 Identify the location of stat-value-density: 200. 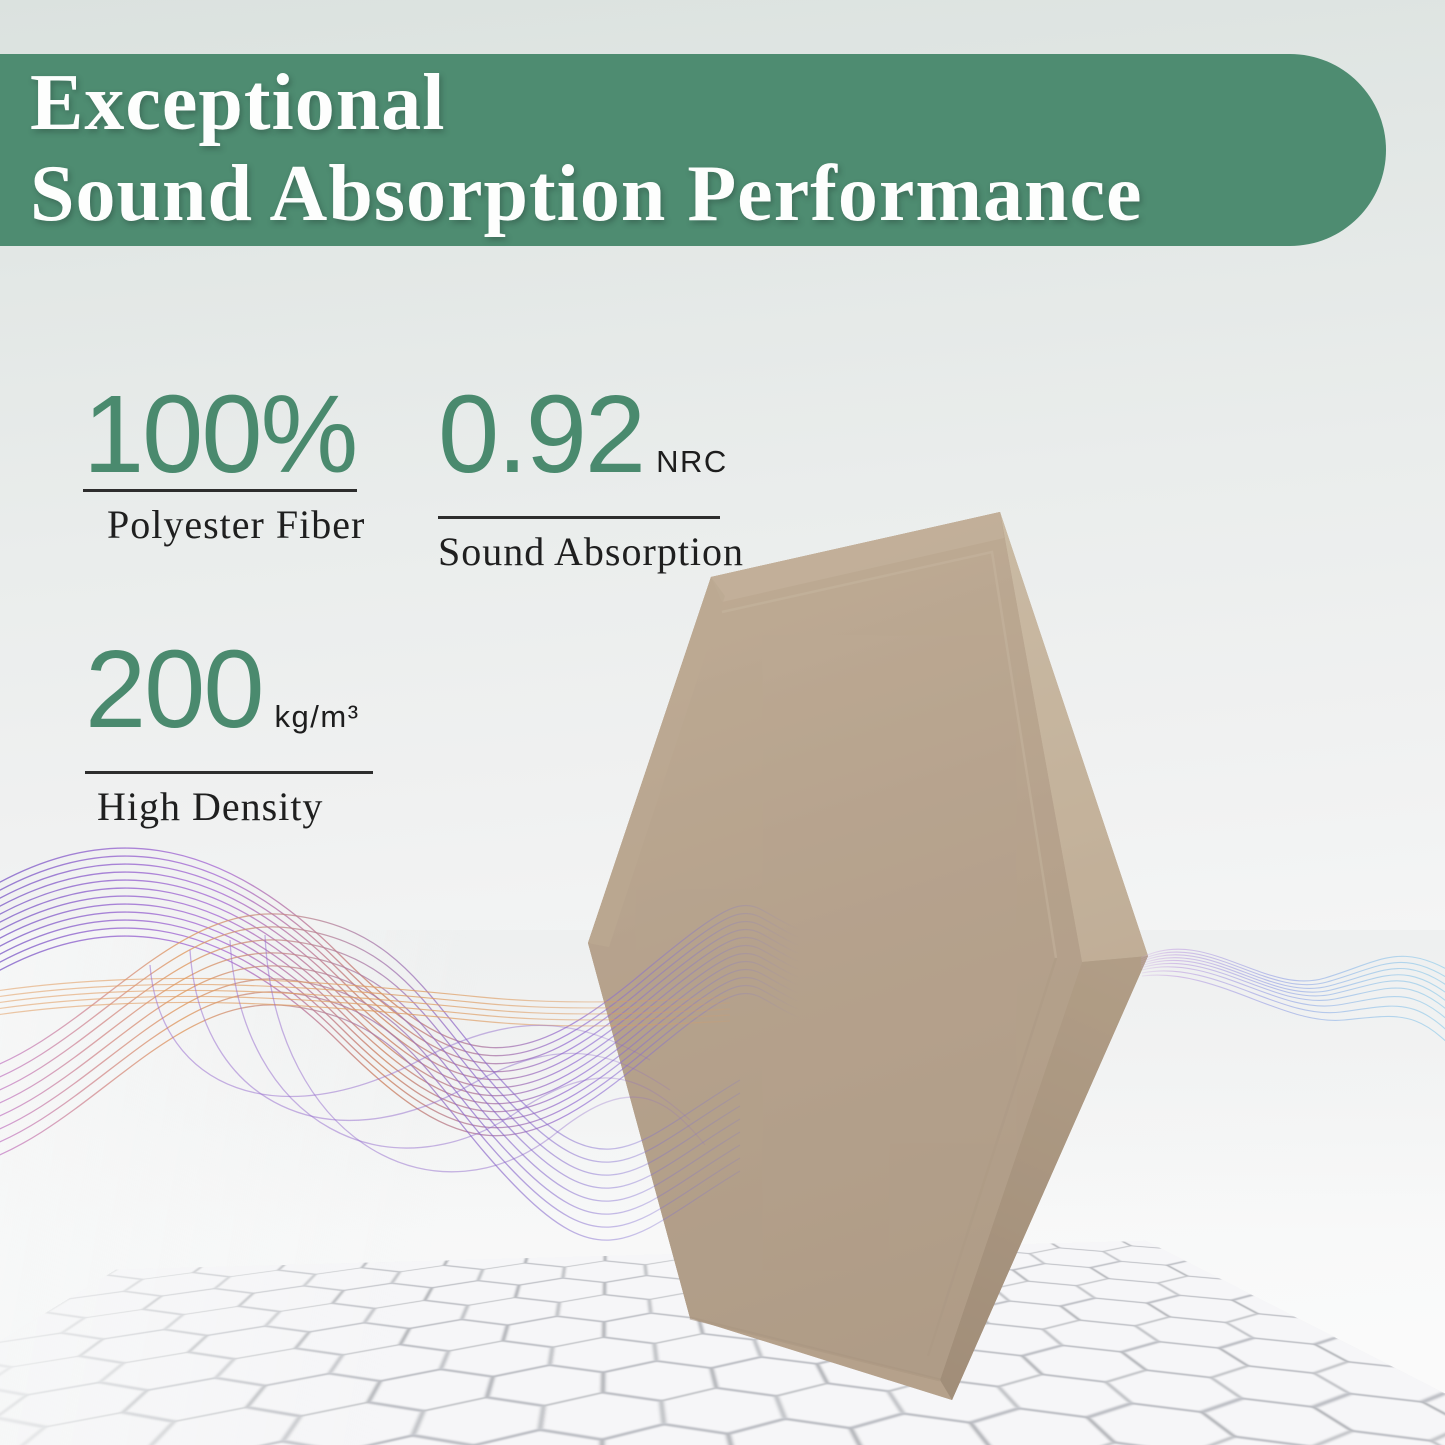
(175, 689).